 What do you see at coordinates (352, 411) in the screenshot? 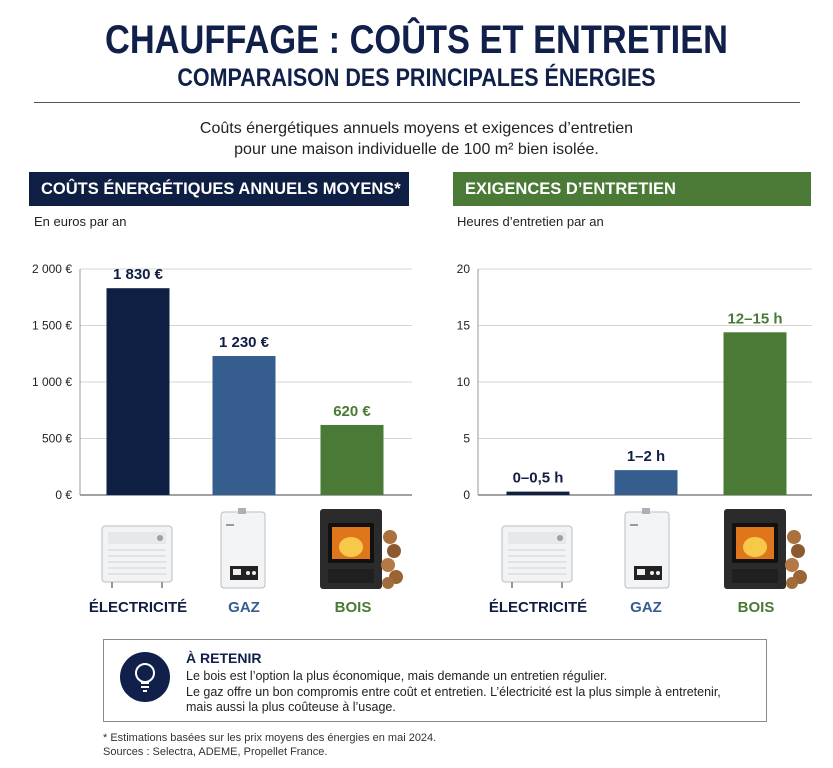
I see `data-label: 620 €` at bounding box center [352, 411].